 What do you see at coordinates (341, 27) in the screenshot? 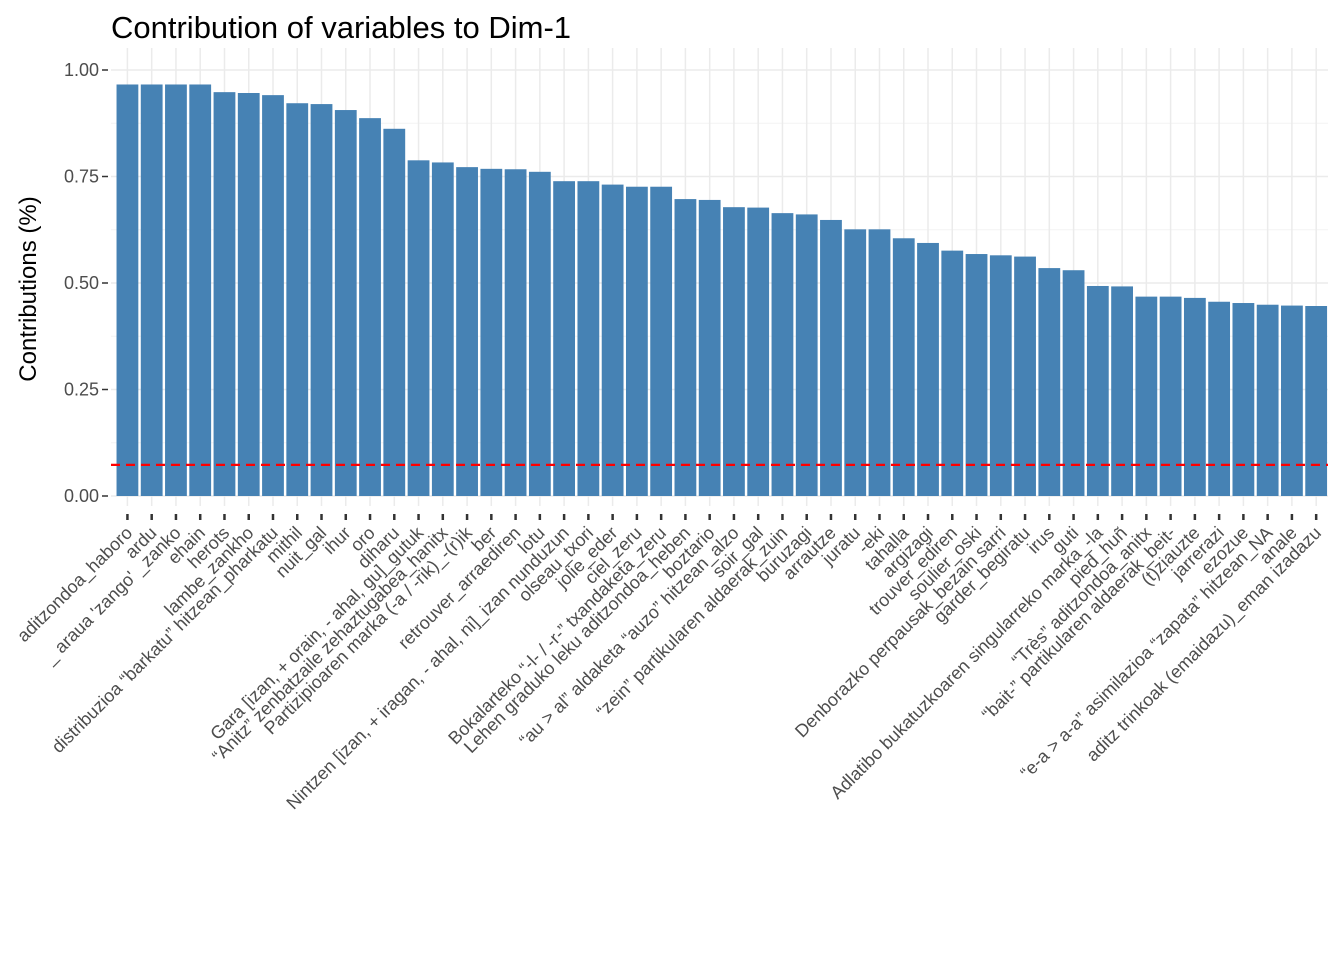
I see `chart-title: Contribution of variables to Dim-1` at bounding box center [341, 27].